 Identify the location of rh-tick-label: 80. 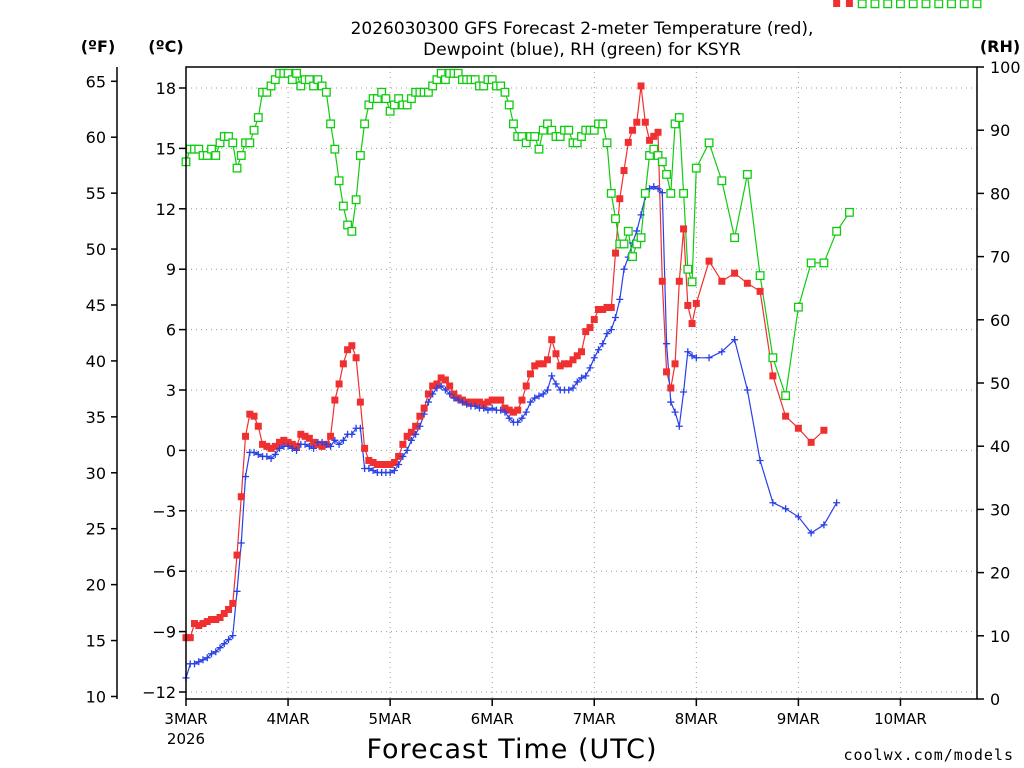
(1000, 193).